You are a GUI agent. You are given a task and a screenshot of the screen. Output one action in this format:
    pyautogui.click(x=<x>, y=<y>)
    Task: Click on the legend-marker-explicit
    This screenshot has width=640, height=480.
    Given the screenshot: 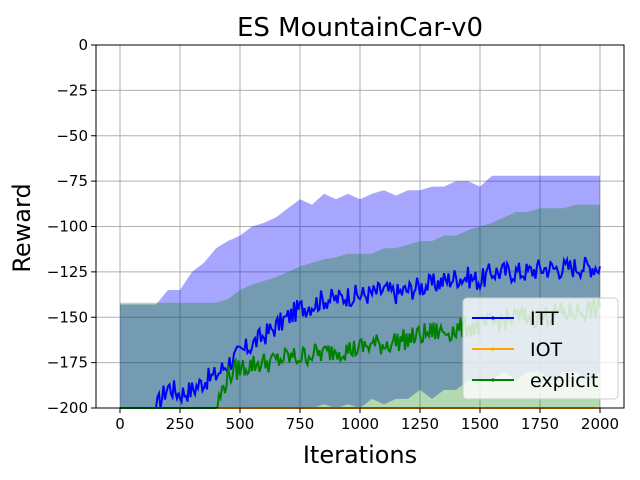 What is the action you would take?
    pyautogui.click(x=493, y=380)
    